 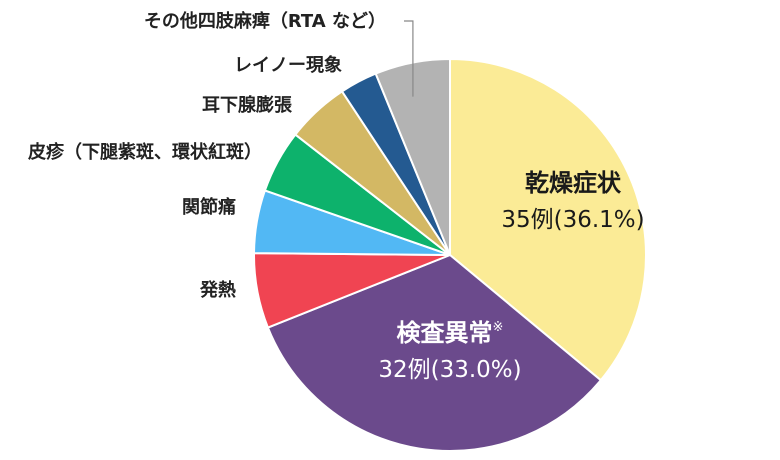 I want to click on slice-8-leader-line, so click(x=409, y=58).